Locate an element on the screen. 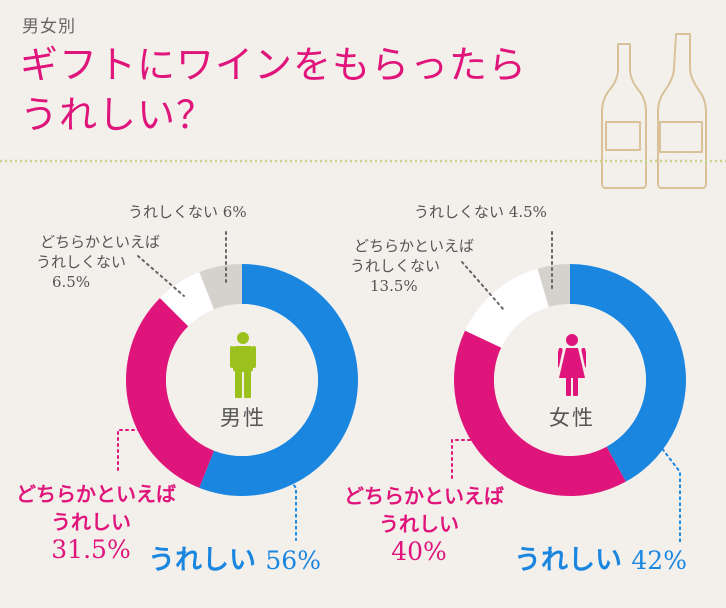  label-male-dochiraka-ureshikunai: どちらかといえば うれしくない 6.5% is located at coordinates (100, 262).